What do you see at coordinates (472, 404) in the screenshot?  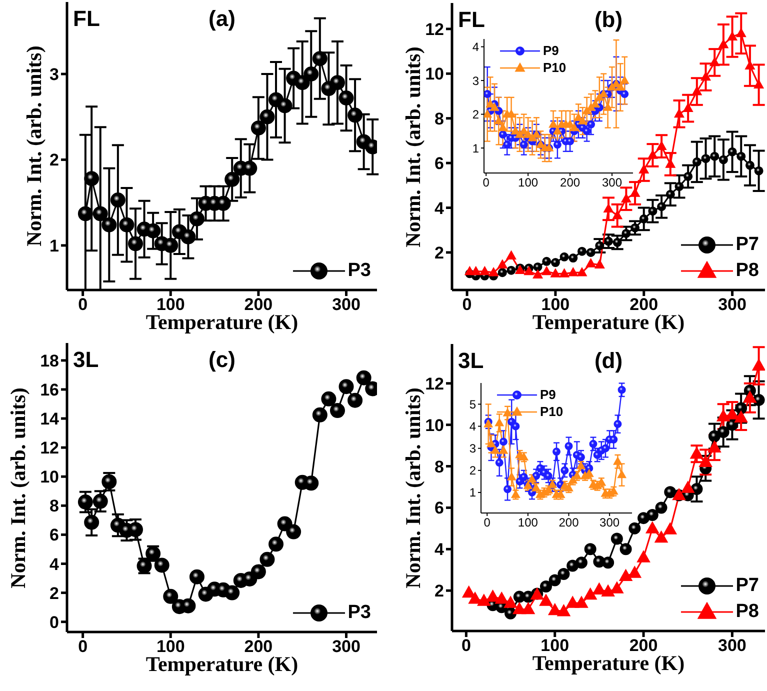 I see `y-tick-label: 5` at bounding box center [472, 404].